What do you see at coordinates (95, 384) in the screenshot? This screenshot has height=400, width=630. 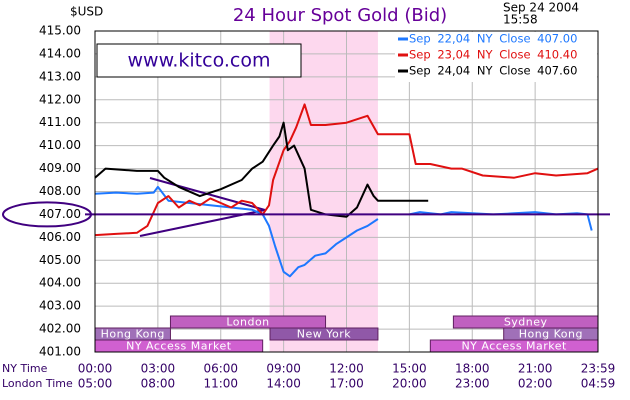 I see `x2-tick-label: 05:00` at bounding box center [95, 384].